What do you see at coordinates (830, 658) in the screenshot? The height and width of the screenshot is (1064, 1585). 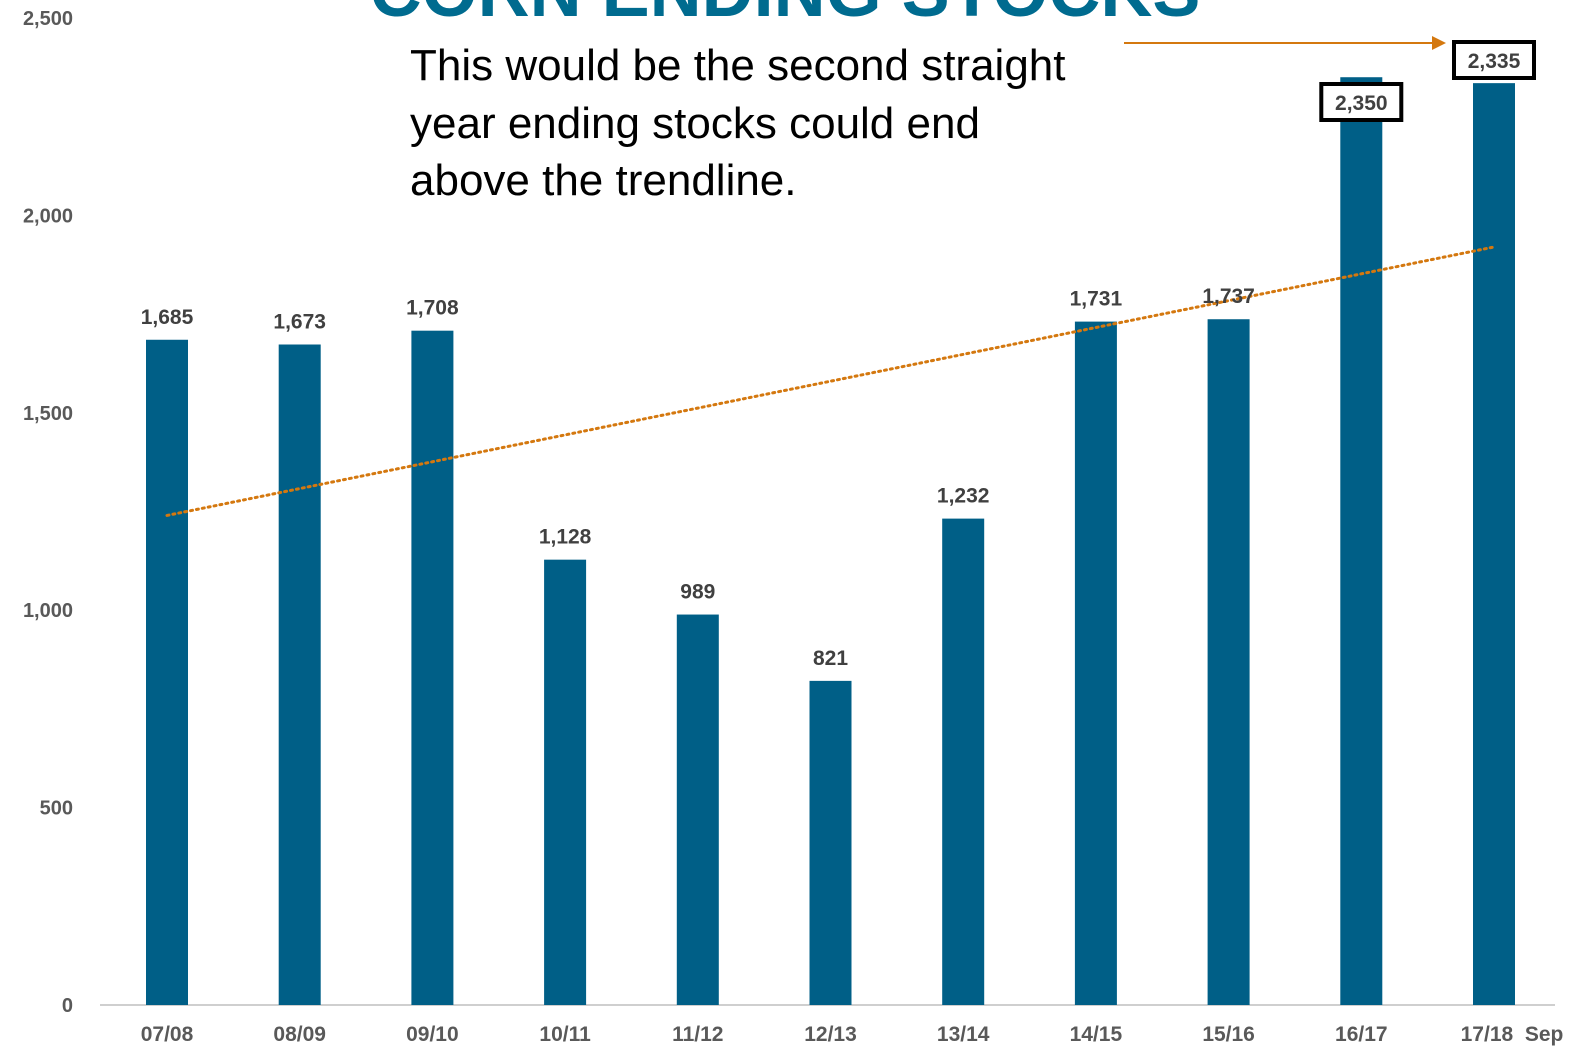 I see `data-label: 821` at bounding box center [830, 658].